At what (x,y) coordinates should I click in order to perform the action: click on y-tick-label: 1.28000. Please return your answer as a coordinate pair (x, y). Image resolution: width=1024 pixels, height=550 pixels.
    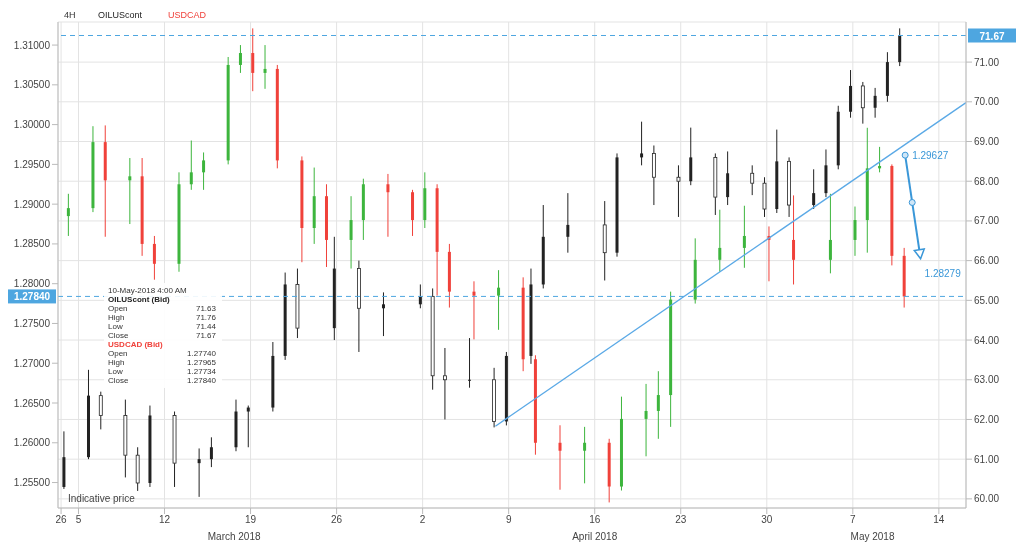
    Looking at the image, I should click on (32, 284).